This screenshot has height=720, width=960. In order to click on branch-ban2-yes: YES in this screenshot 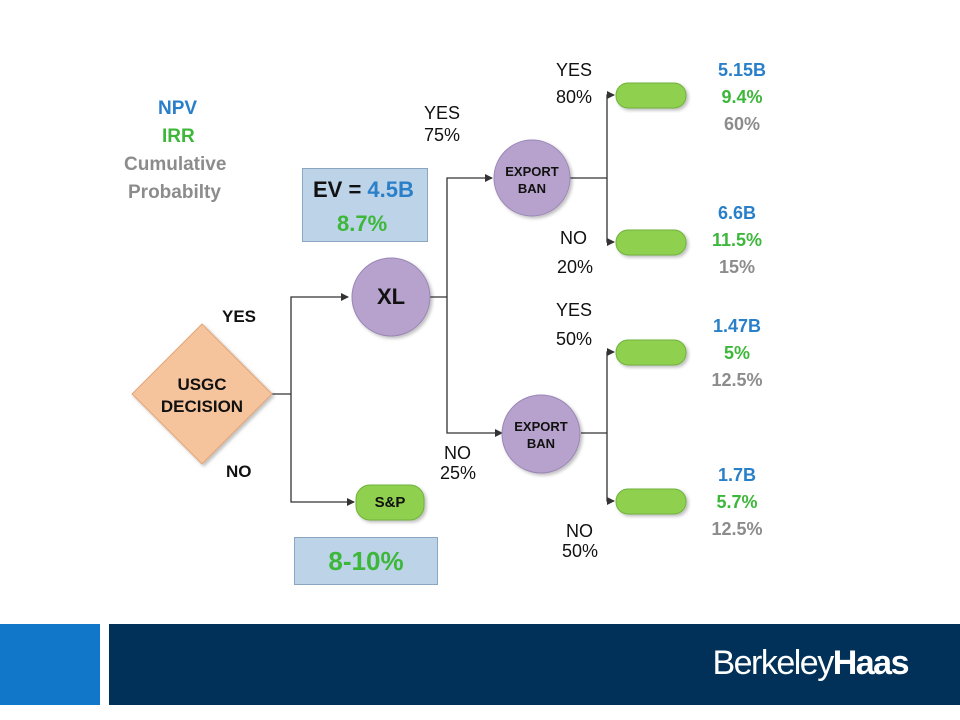, I will do `click(574, 310)`.